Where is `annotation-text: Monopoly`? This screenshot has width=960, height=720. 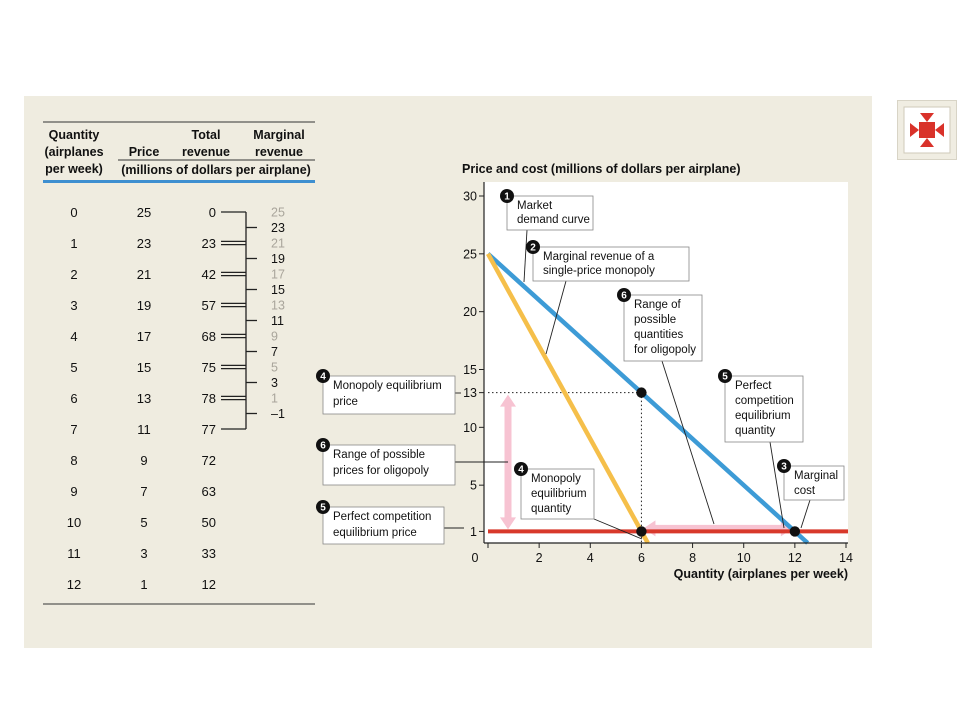
annotation-text: Monopoly is located at coordinates (556, 479).